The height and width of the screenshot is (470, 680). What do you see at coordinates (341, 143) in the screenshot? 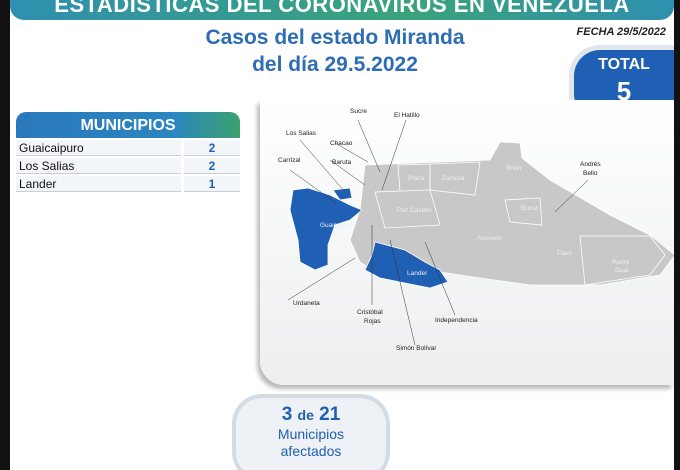
I see `label-chacao: Chacao` at bounding box center [341, 143].